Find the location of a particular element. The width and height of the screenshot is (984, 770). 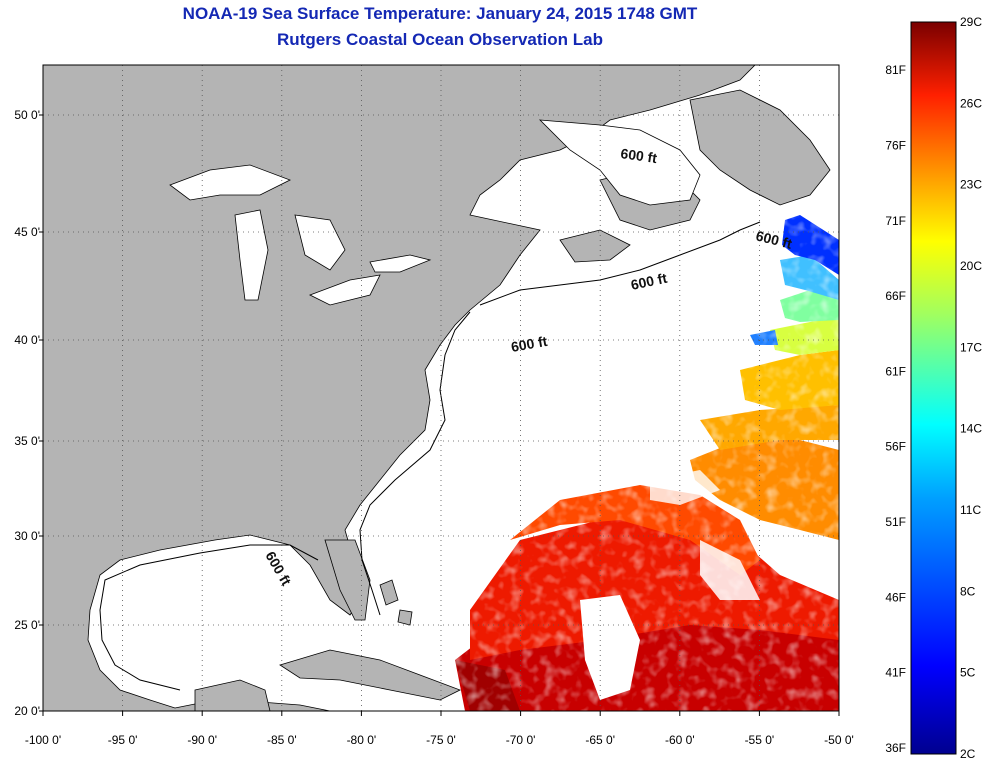

colorbar-celsius-label: 20C is located at coordinates (971, 266).